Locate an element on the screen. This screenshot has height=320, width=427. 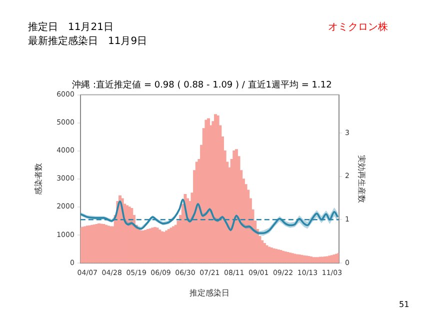
text: 最新推定感染日 11月9日 is located at coordinates (88, 41).